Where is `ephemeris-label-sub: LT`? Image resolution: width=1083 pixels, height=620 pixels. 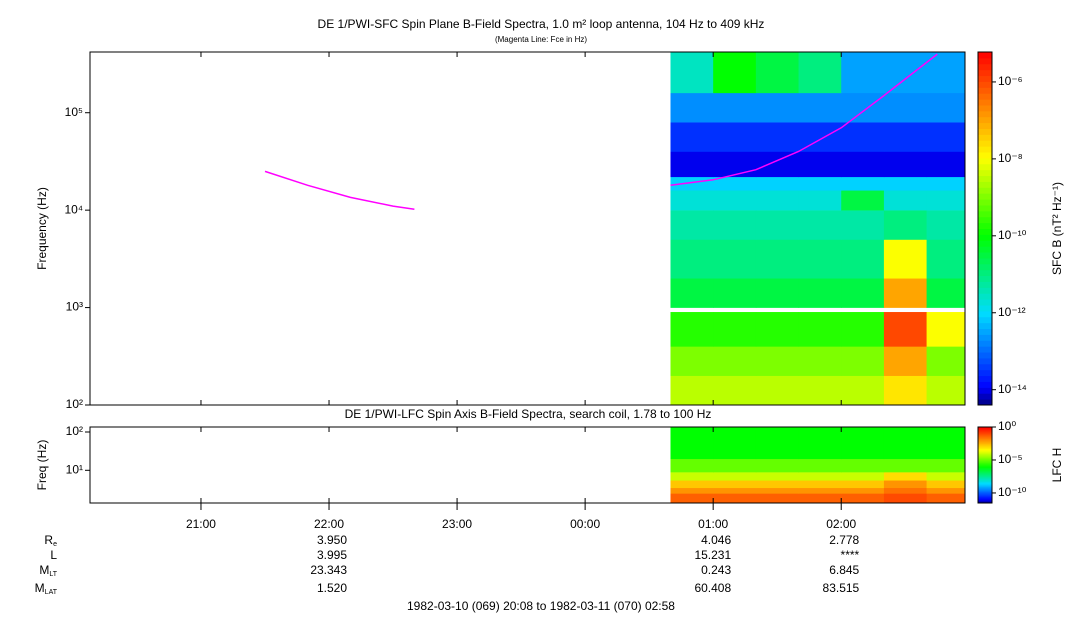 ephemeris-label-sub: LT is located at coordinates (53, 574).